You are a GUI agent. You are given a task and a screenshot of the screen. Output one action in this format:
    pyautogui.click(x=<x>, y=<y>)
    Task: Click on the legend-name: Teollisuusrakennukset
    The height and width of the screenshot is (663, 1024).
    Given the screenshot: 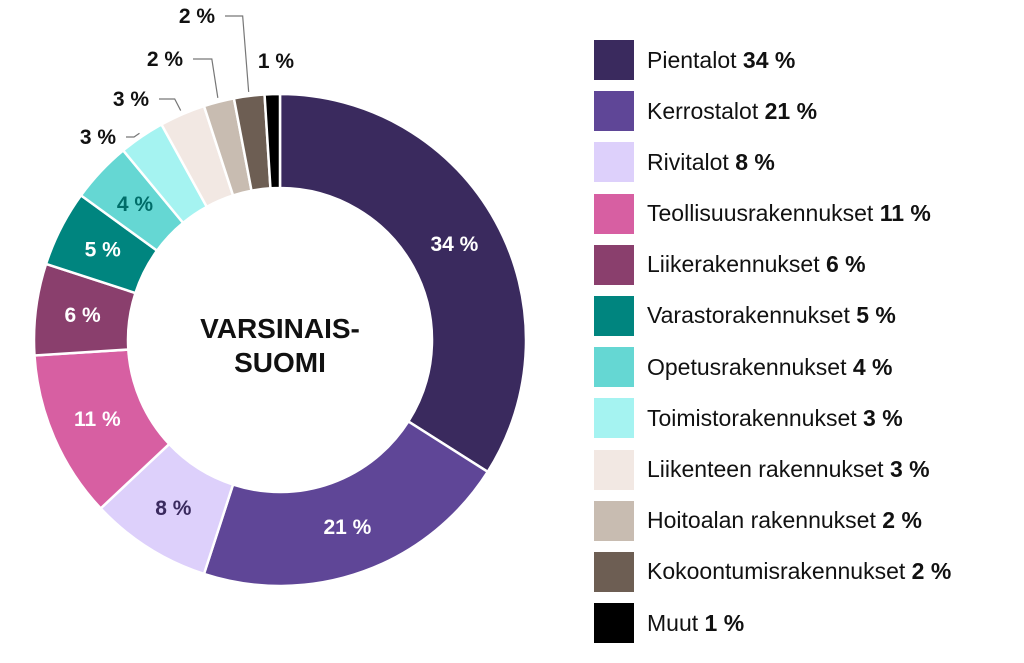 What is the action you would take?
    pyautogui.click(x=760, y=213)
    